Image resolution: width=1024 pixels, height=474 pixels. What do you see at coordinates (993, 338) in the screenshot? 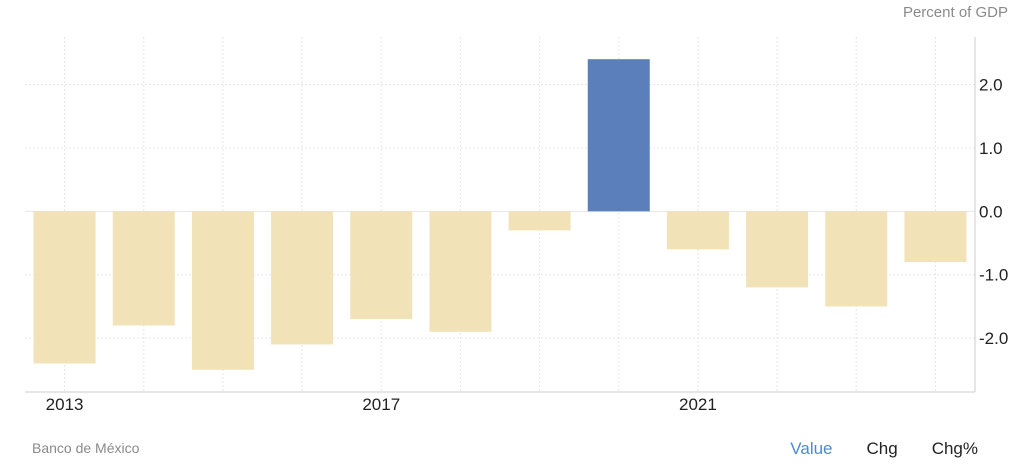
I see `y-tick-label: -2.0` at bounding box center [993, 338].